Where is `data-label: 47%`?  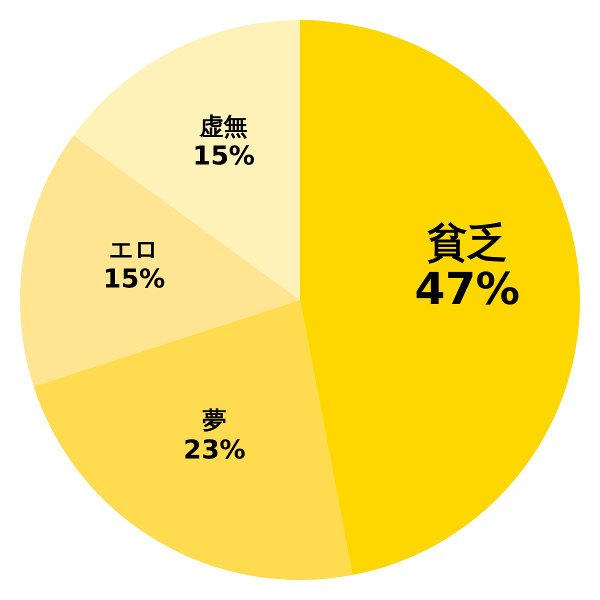 data-label: 47% is located at coordinates (467, 290).